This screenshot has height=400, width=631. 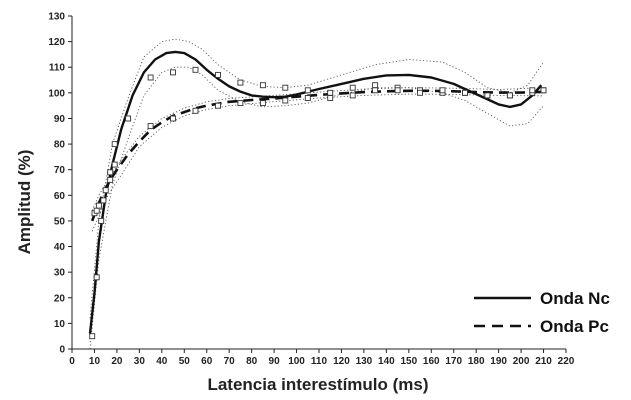 What do you see at coordinates (543, 361) in the screenshot?
I see `x-tick-label: 210` at bounding box center [543, 361].